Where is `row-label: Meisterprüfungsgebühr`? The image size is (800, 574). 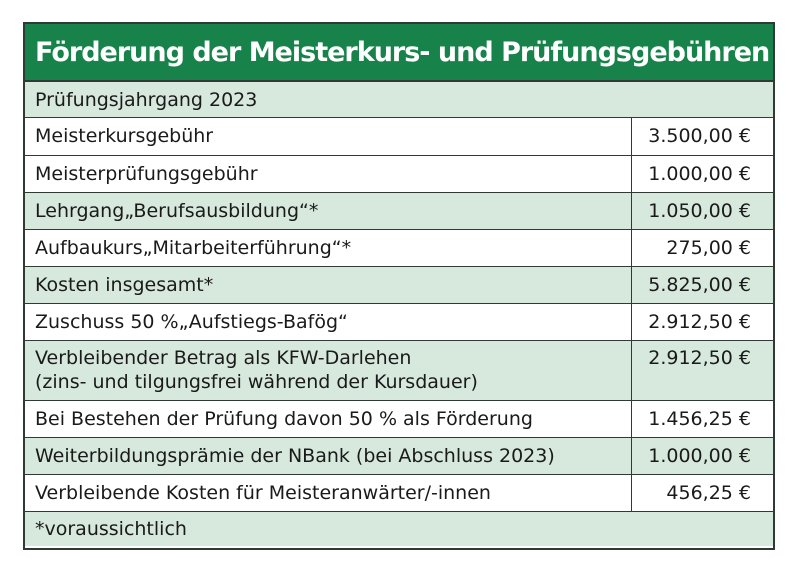
row-label: Meisterprüfungsgebühr is located at coordinates (328, 174).